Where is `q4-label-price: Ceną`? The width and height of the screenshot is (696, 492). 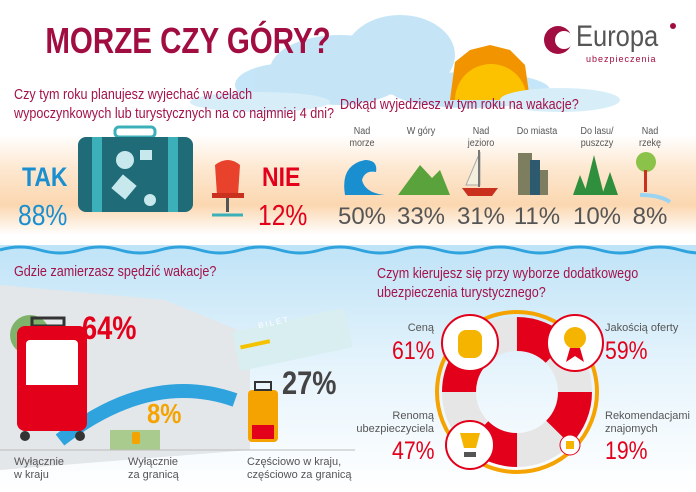 q4-label-price: Ceną is located at coordinates (420, 328).